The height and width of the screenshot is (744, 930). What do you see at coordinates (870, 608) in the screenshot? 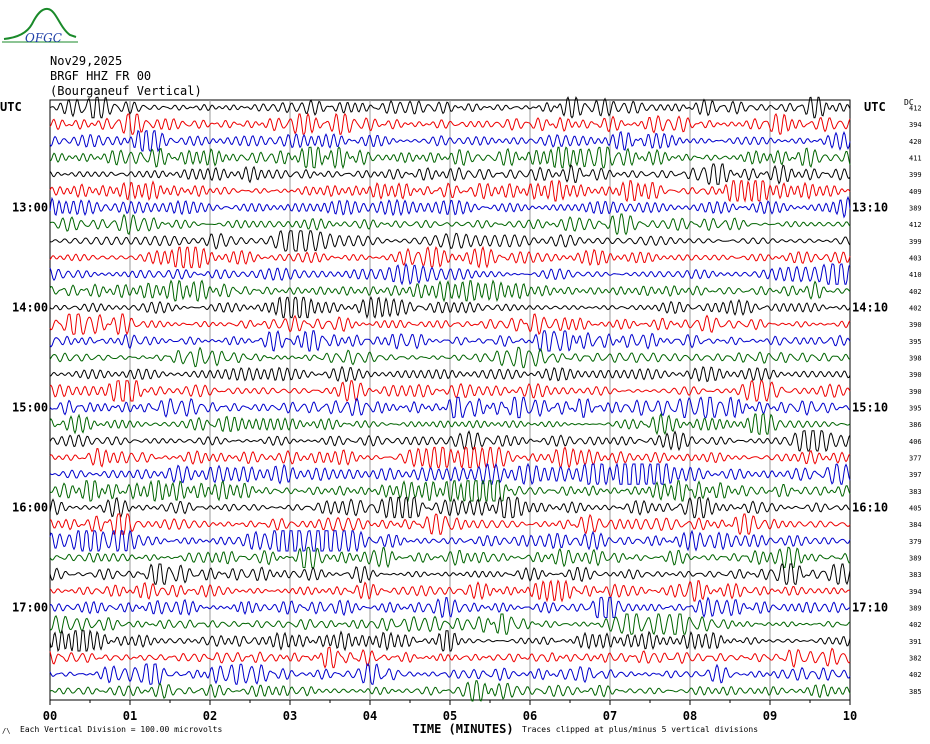
I see `right-hour-label: 17:10` at bounding box center [870, 608].